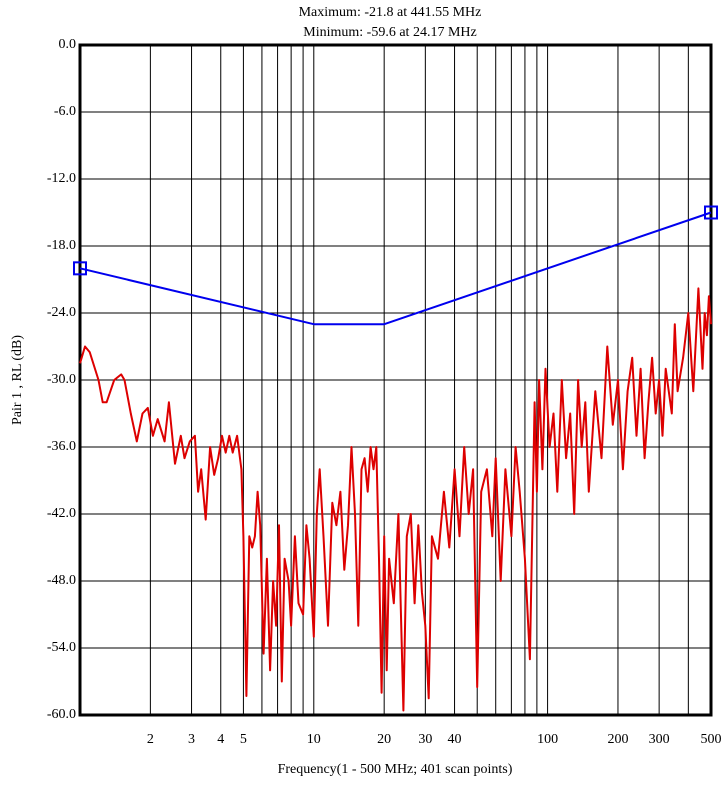  What do you see at coordinates (395, 769) in the screenshot?
I see `x-axis-label: Frequency(1 - 500 MHz; 401 scan points)` at bounding box center [395, 769].